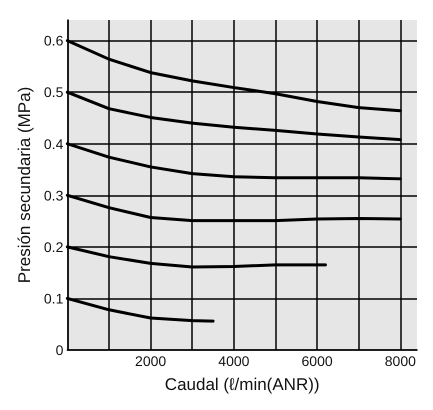 Image resolution: width=433 pixels, height=410 pixels. What do you see at coordinates (242, 384) in the screenshot?
I see `x-axis-title: Caudal (ℓ/min(ANR))` at bounding box center [242, 384].